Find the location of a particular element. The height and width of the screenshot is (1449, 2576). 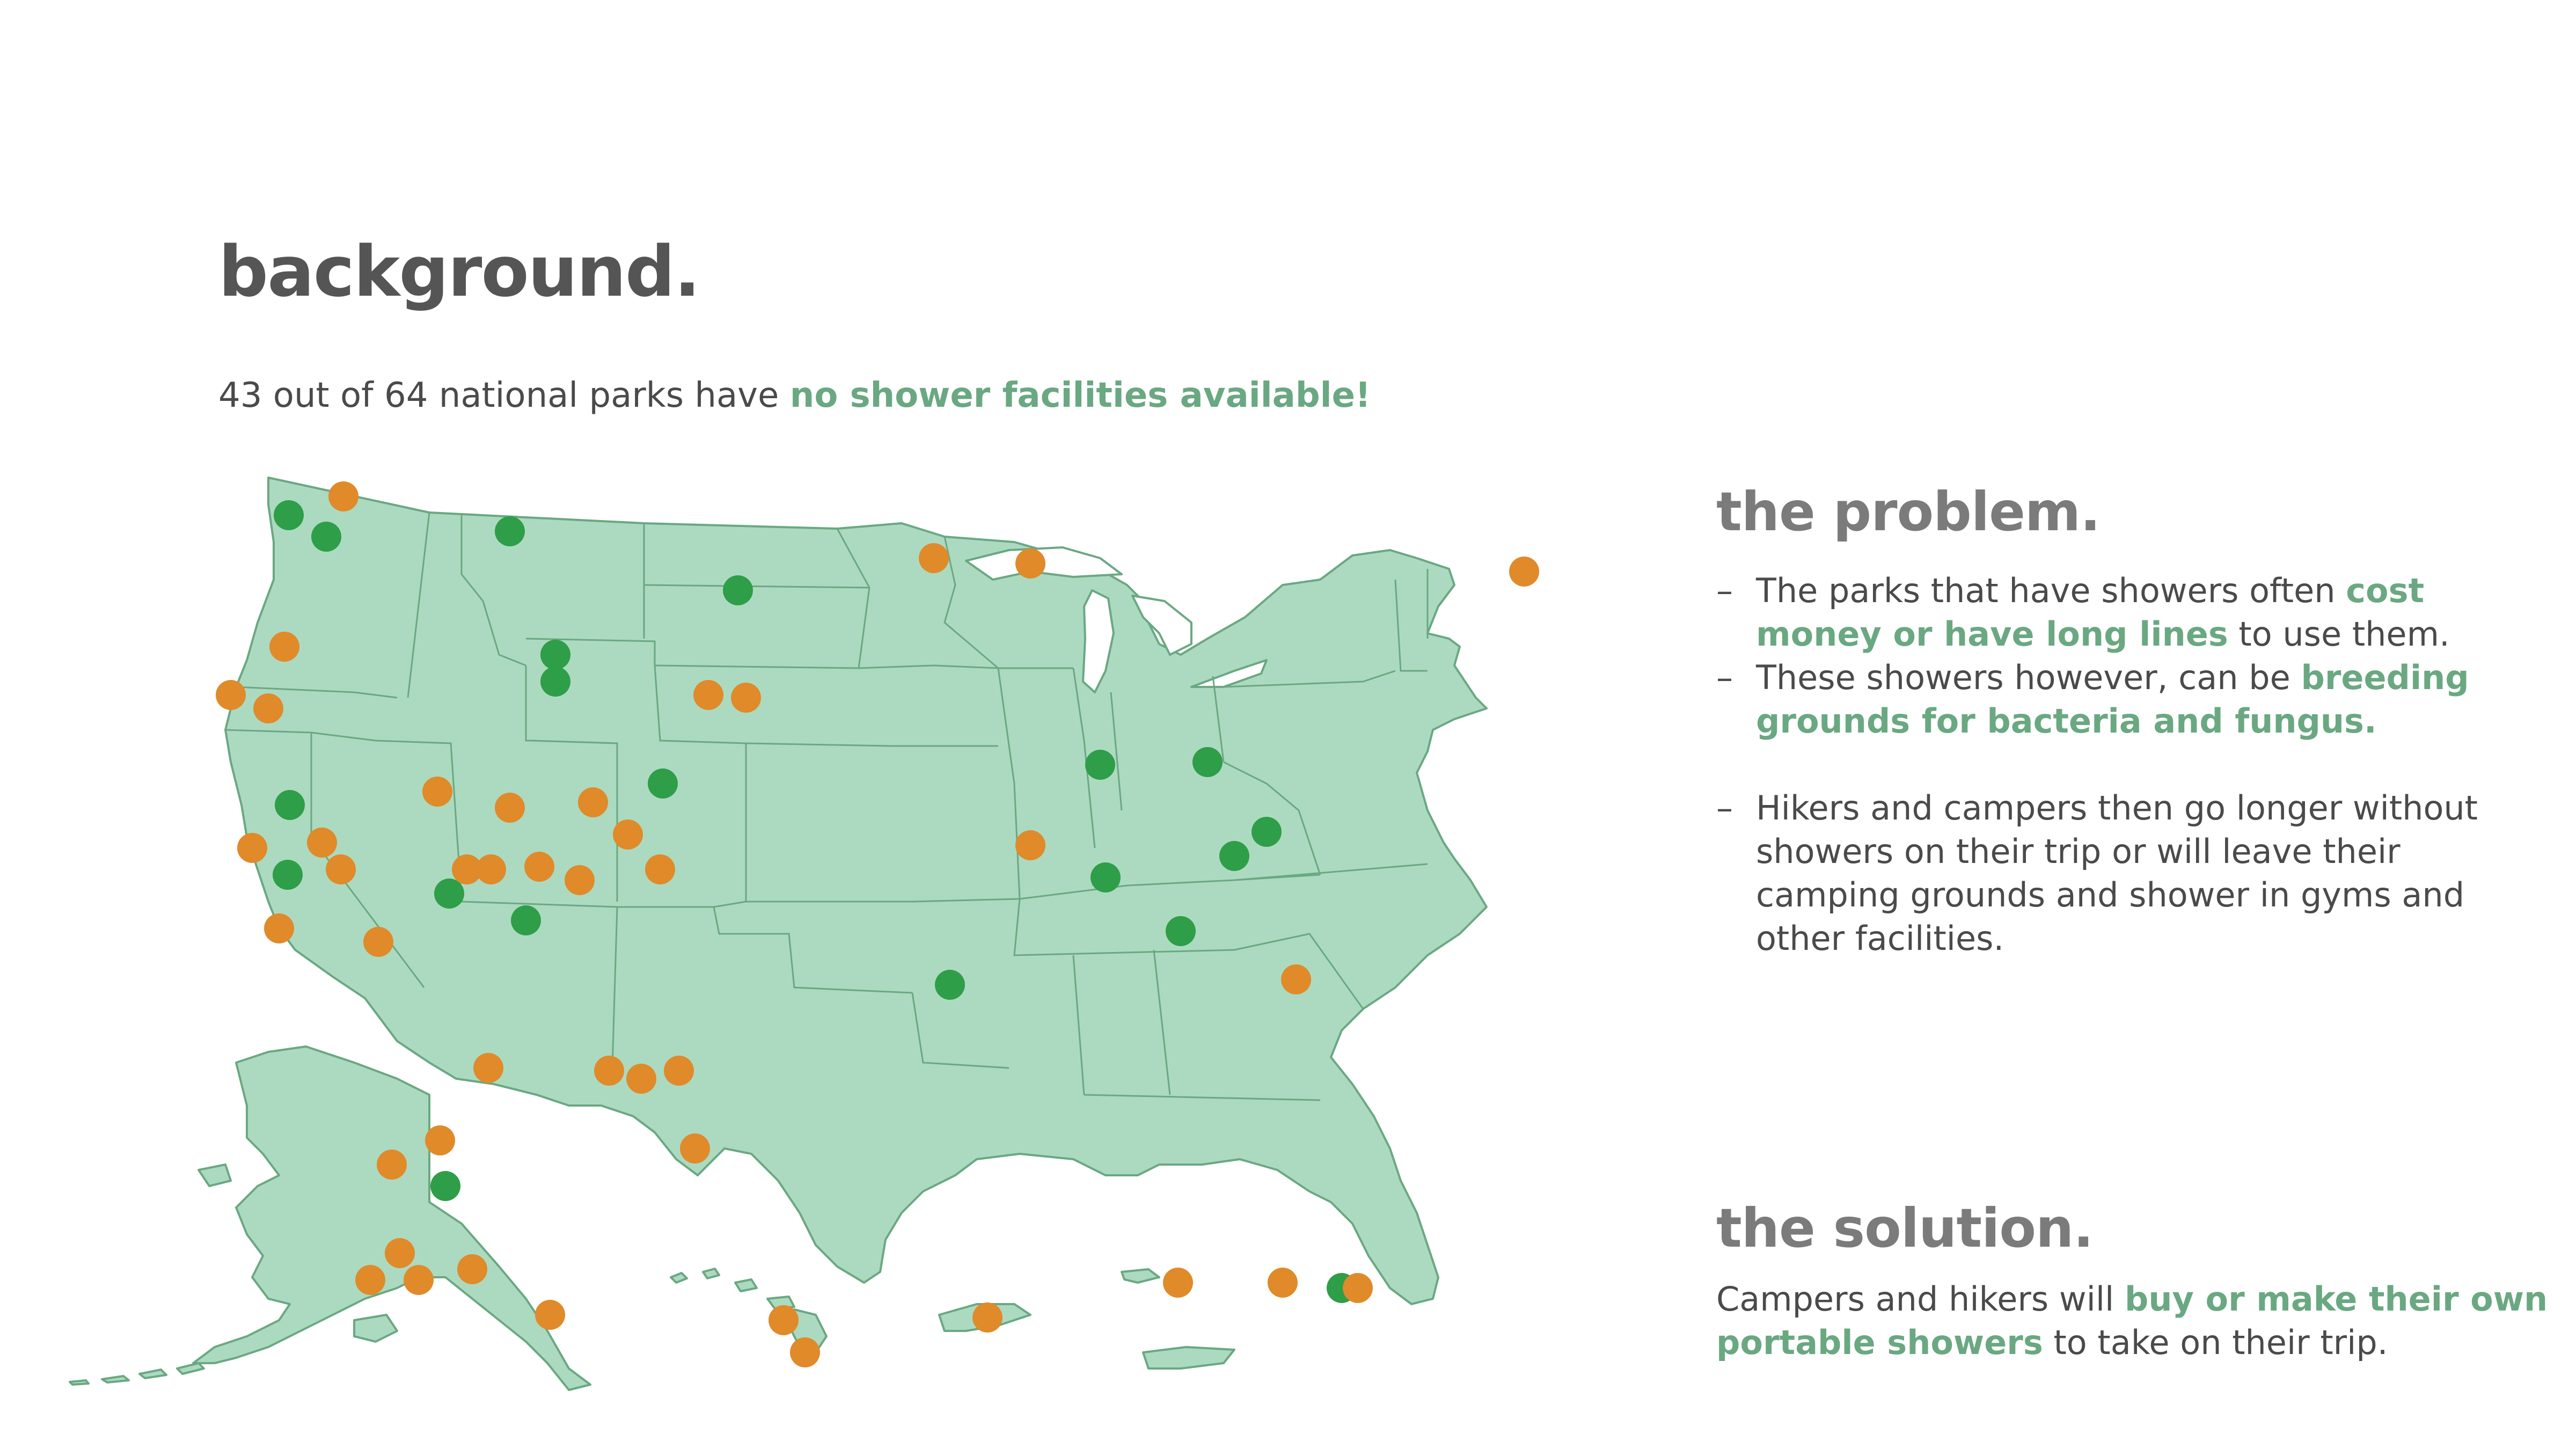

border-nd-mn is located at coordinates (853, 598).